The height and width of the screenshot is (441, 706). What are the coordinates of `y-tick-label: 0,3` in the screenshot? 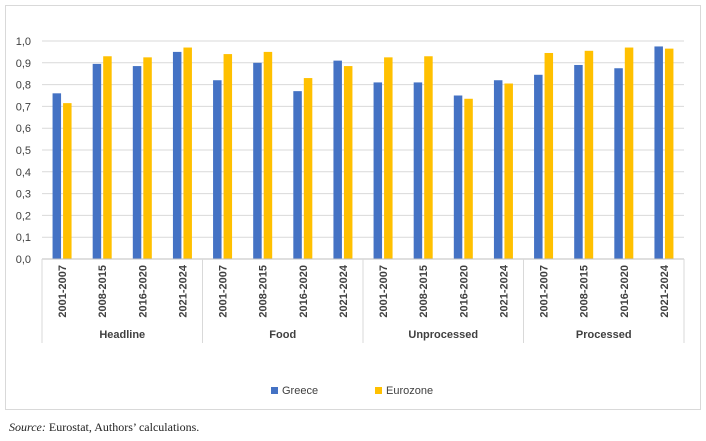 It's located at (23, 195).